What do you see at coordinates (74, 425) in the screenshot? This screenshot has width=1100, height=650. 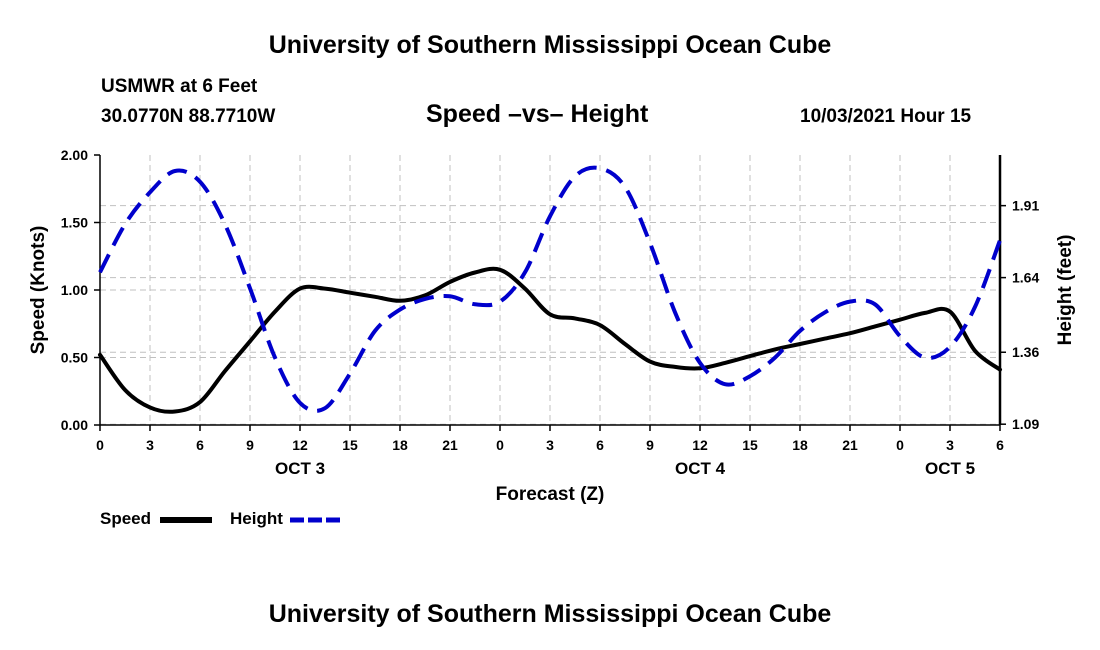 I see `y-tick-label: 0.00` at bounding box center [74, 425].